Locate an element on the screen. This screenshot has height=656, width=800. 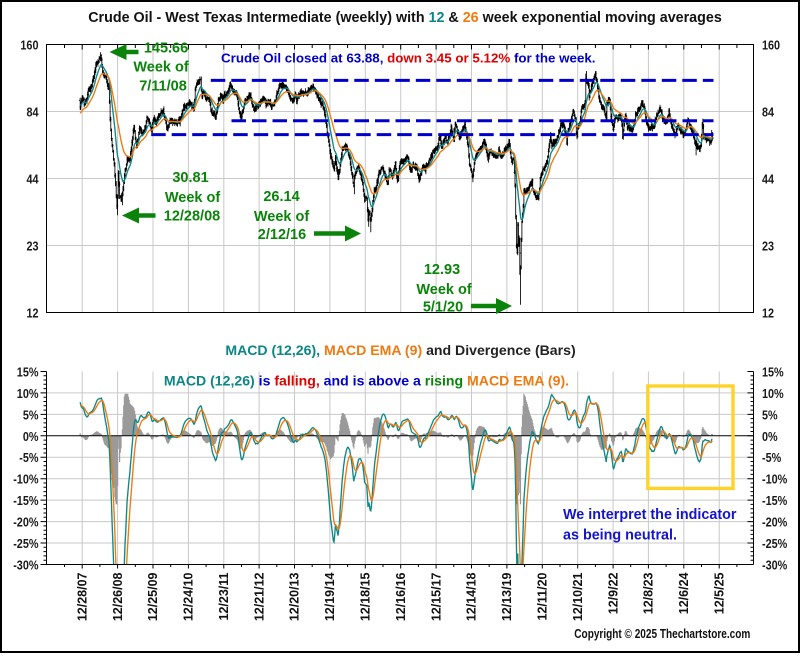
svg-text: 12/8/23 is located at coordinates (649, 593).